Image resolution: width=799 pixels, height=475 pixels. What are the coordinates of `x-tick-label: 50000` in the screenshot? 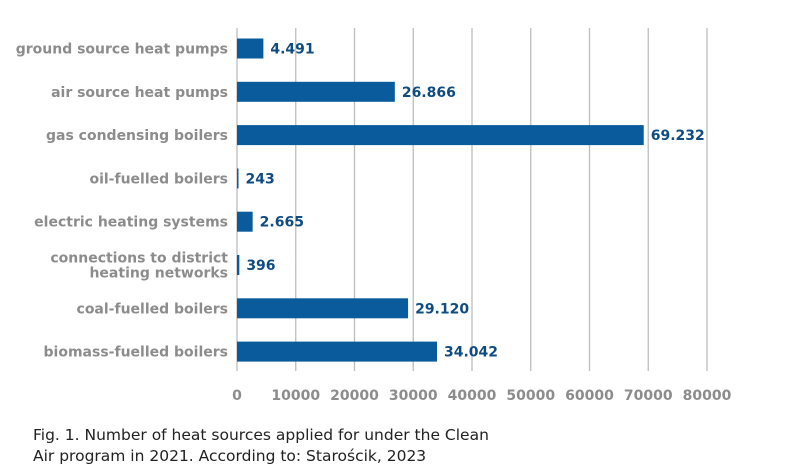 It's located at (530, 396).